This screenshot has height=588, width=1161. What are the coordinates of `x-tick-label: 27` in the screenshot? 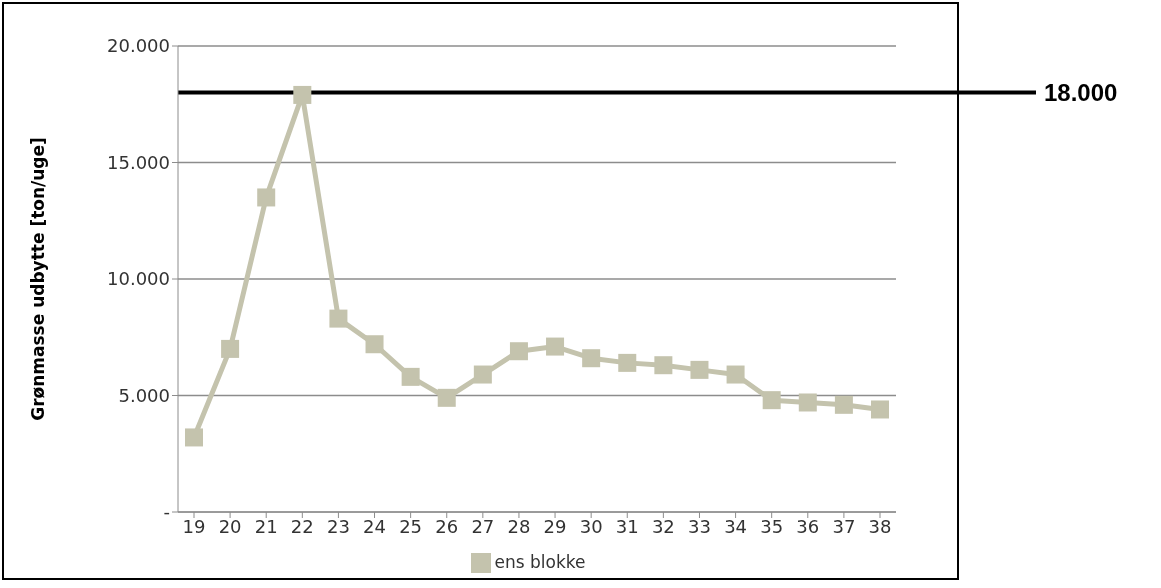 It's located at (483, 526).